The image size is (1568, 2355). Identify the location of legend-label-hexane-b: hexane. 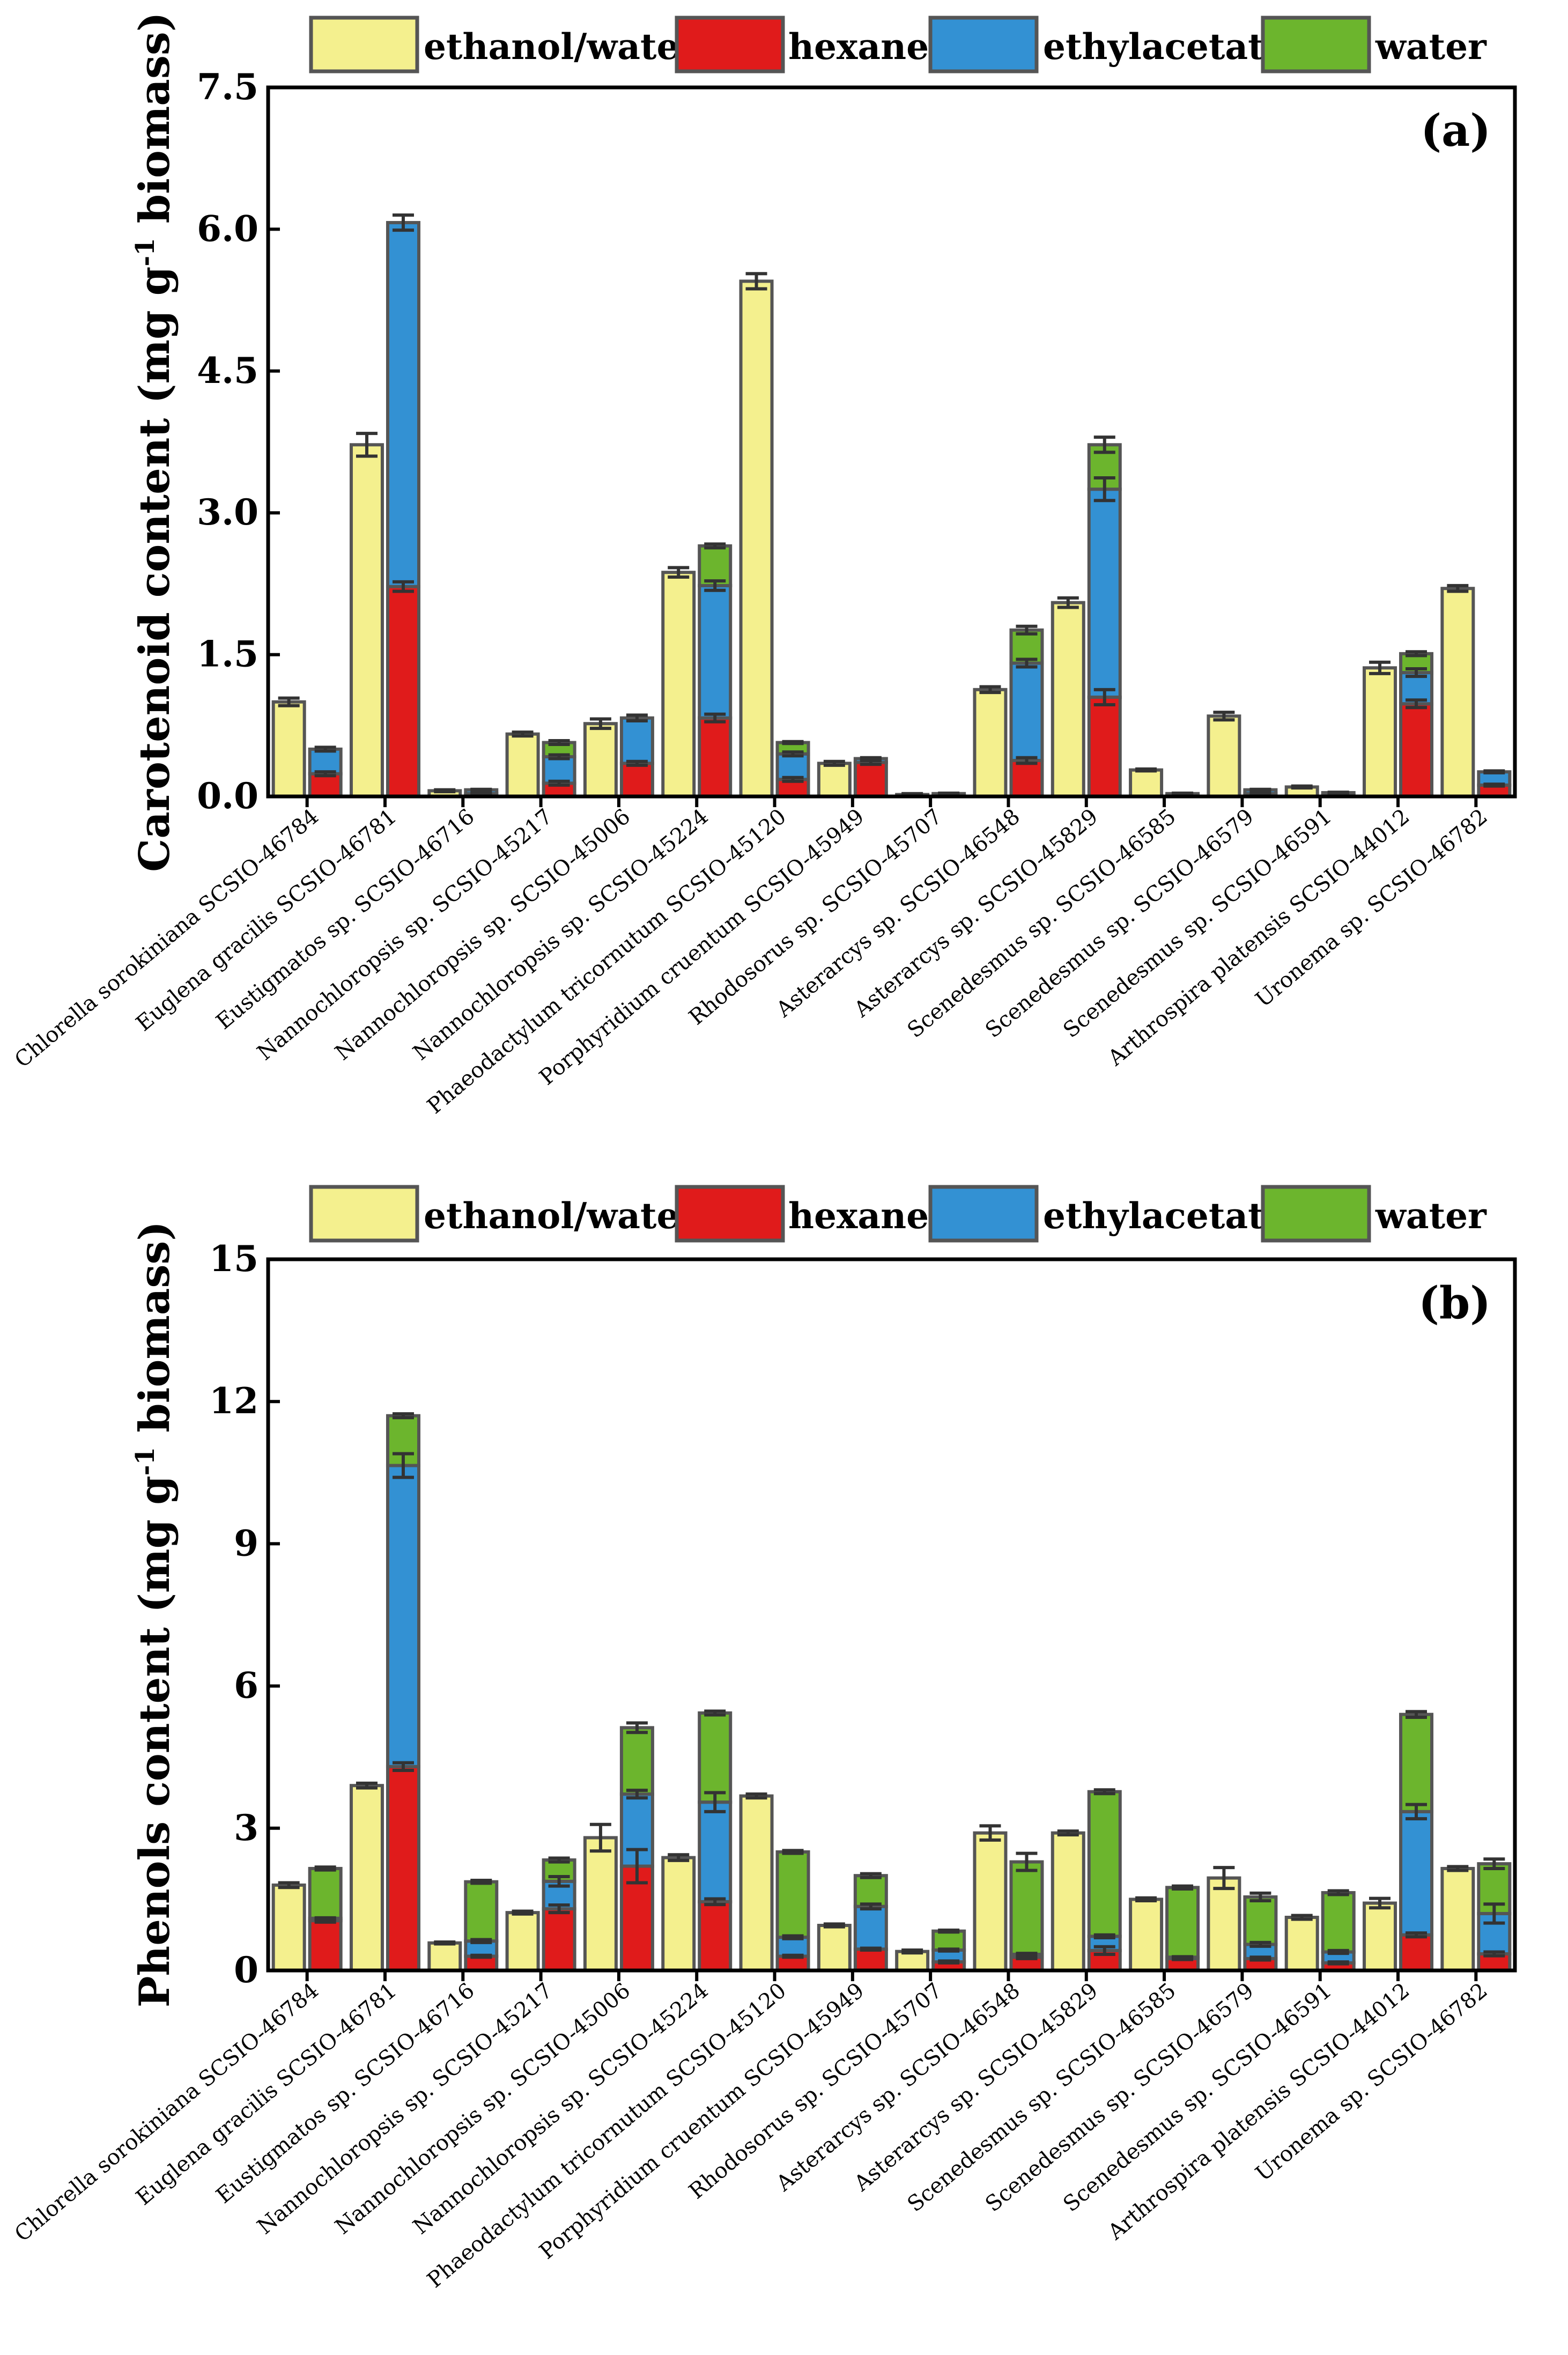
(858, 1216).